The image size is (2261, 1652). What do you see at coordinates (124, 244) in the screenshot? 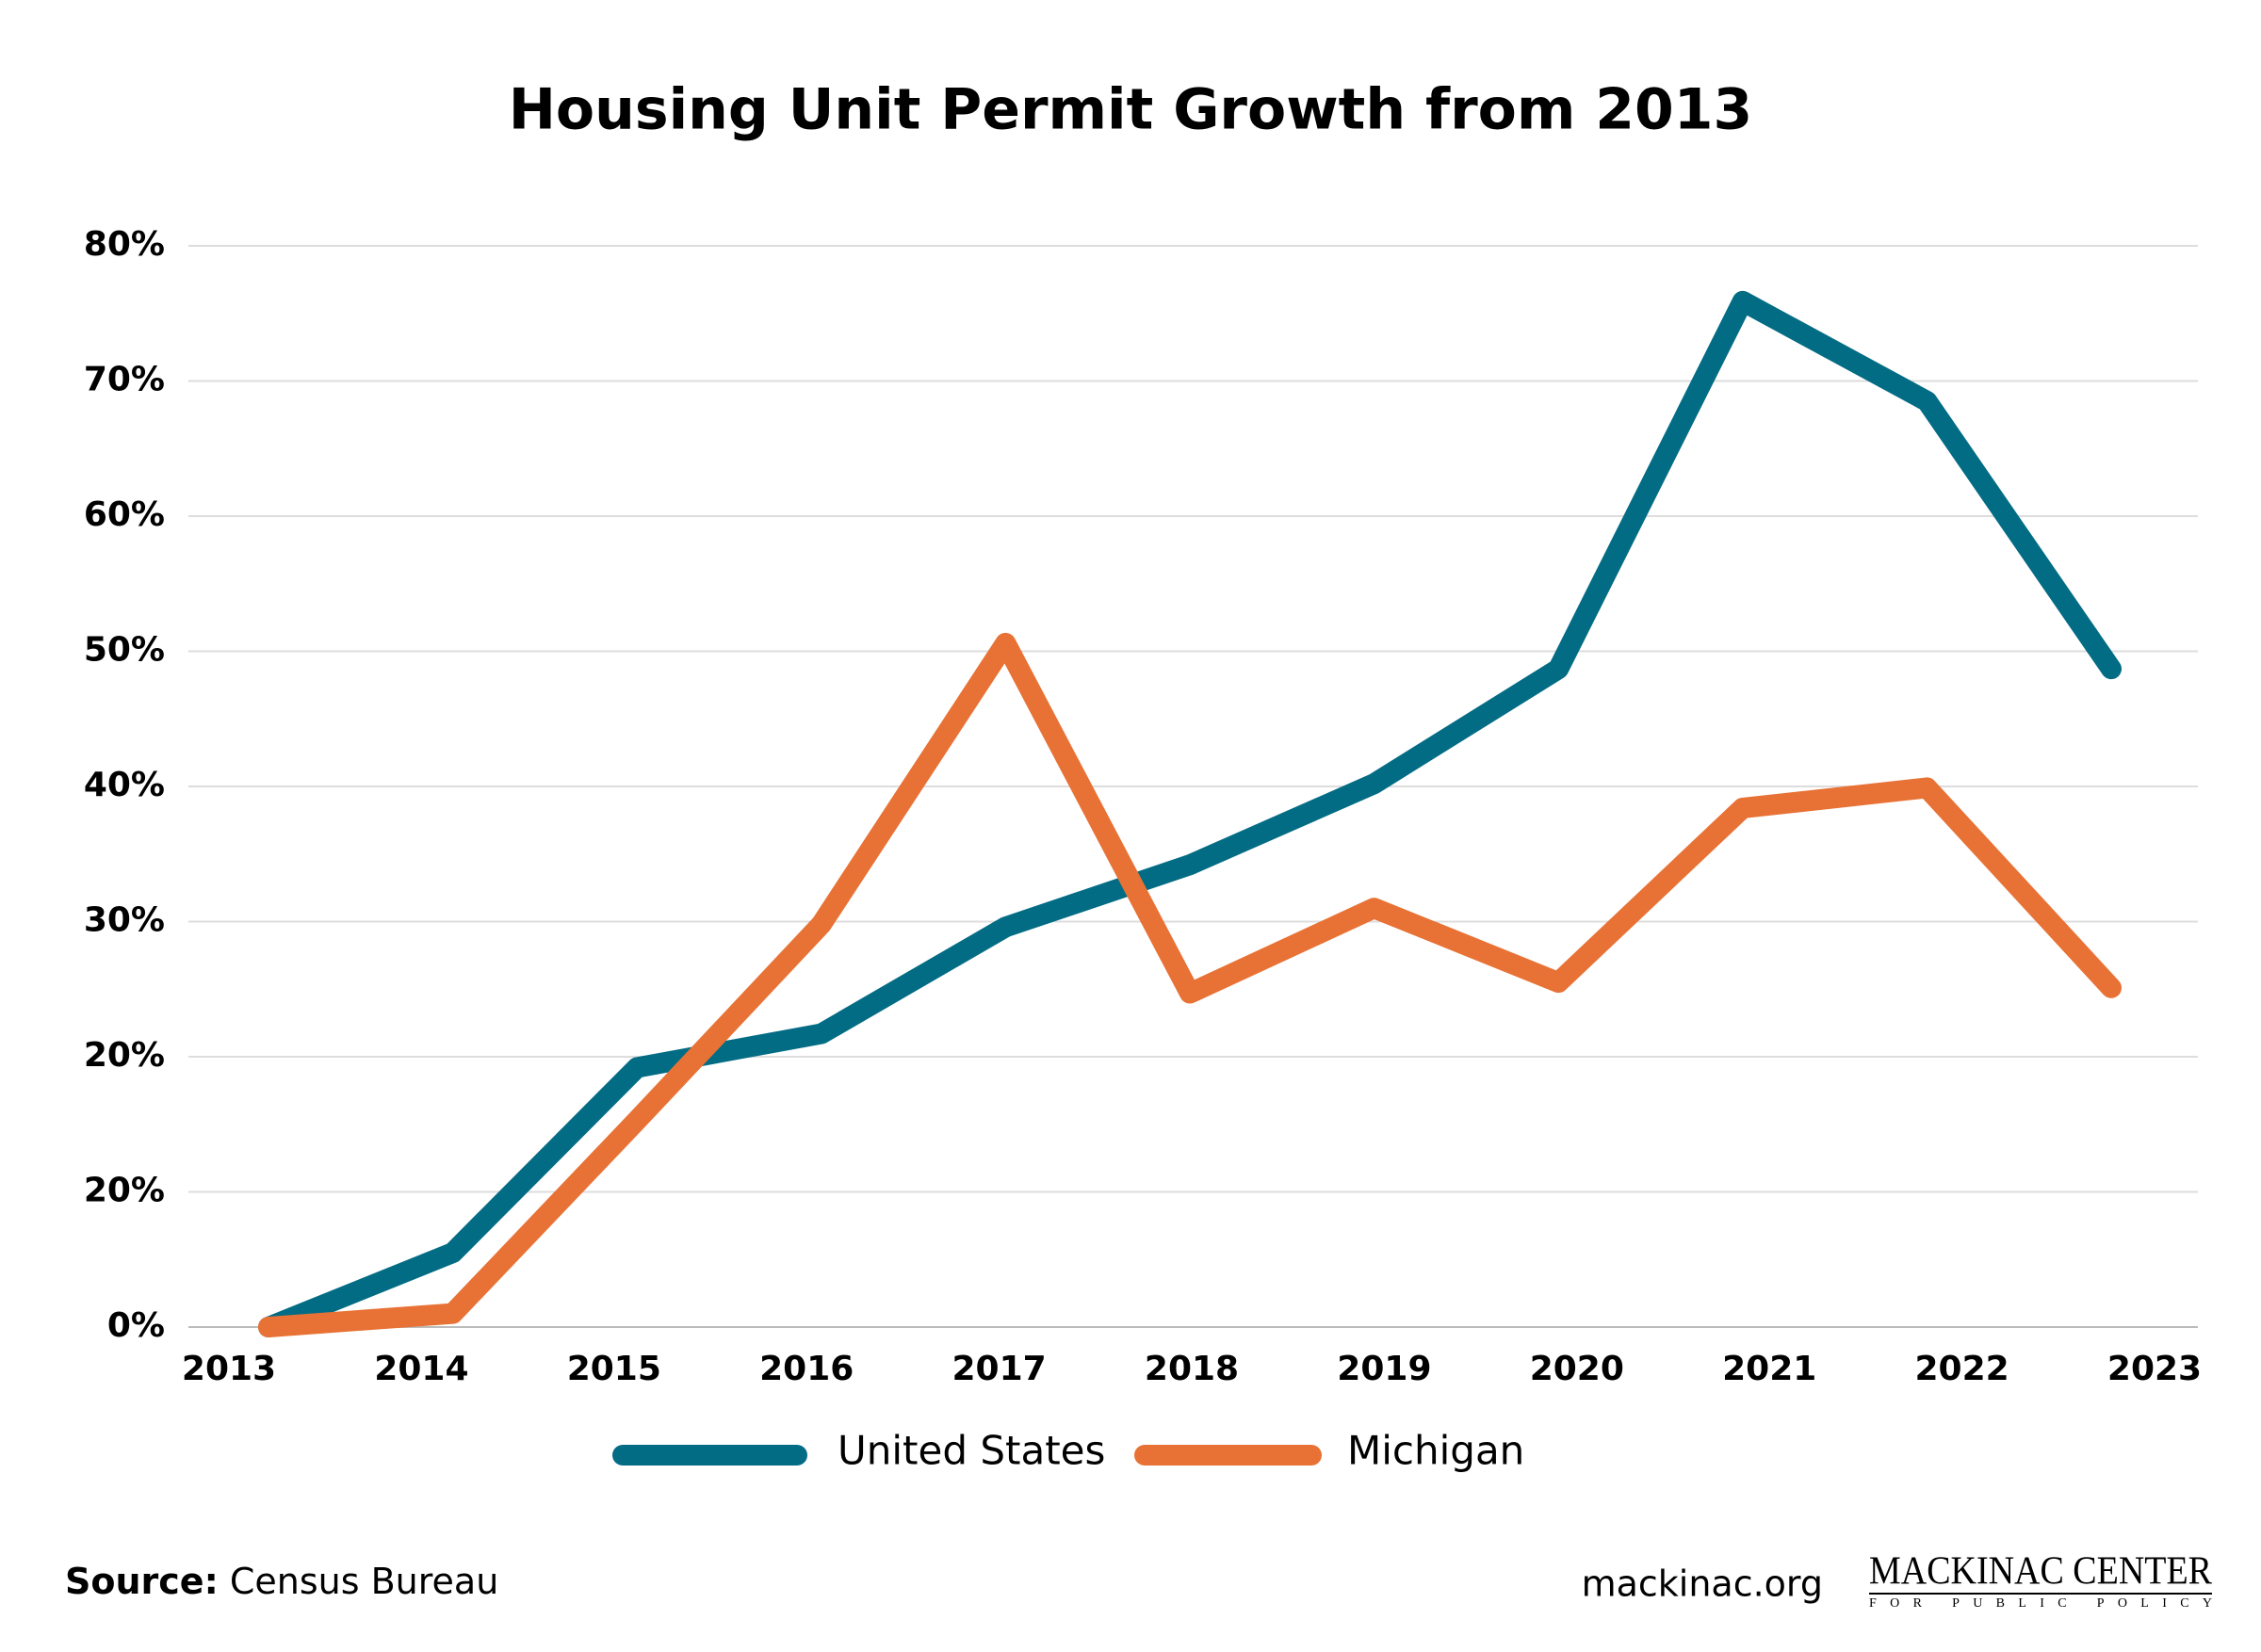
I see `y-tick-label: 80%` at bounding box center [124, 244].